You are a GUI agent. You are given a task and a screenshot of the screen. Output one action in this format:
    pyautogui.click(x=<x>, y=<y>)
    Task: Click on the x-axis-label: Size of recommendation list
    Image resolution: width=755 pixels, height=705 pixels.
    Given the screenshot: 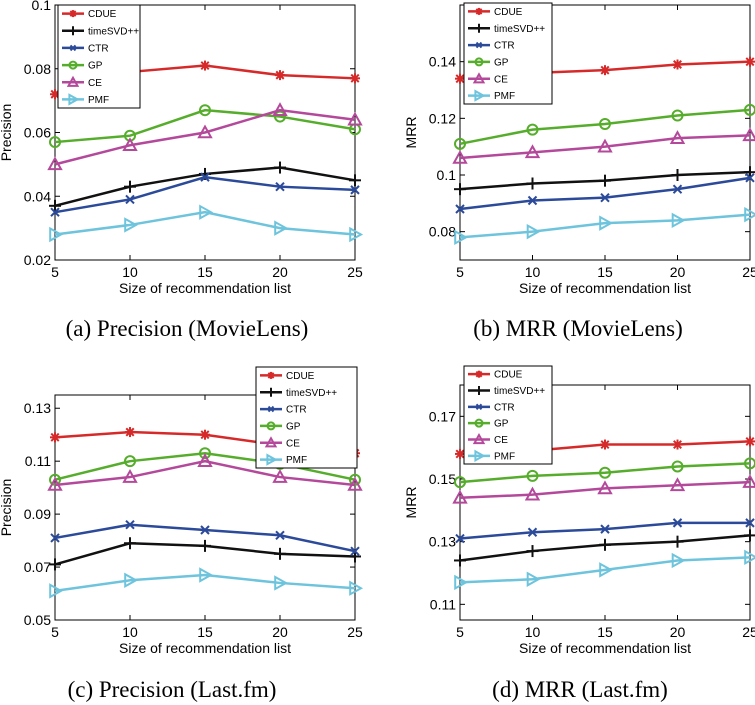 What is the action you would take?
    pyautogui.click(x=605, y=648)
    